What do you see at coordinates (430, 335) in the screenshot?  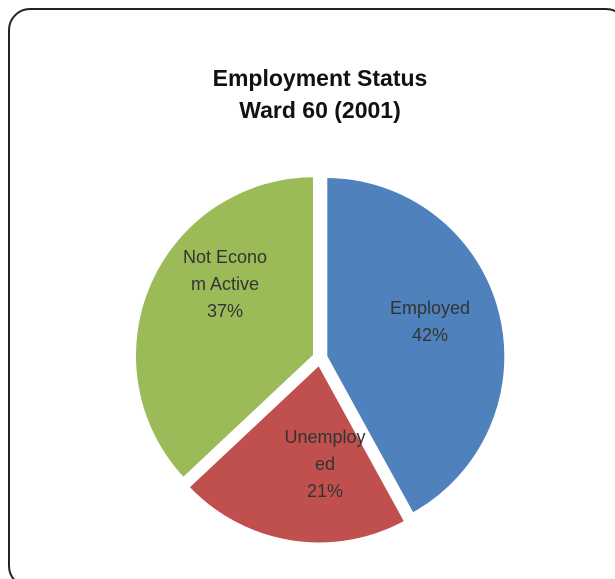 I see `slice-value: 42%` at bounding box center [430, 335].